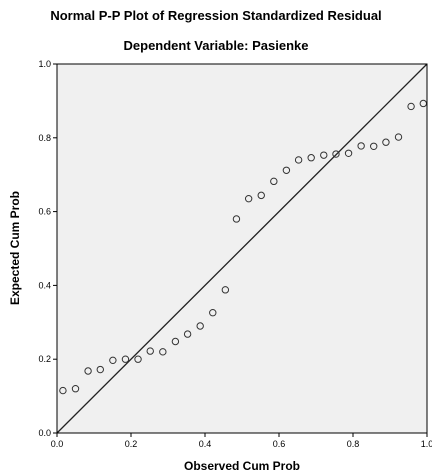  I want to click on x-tick-label: 0.0, so click(57, 444).